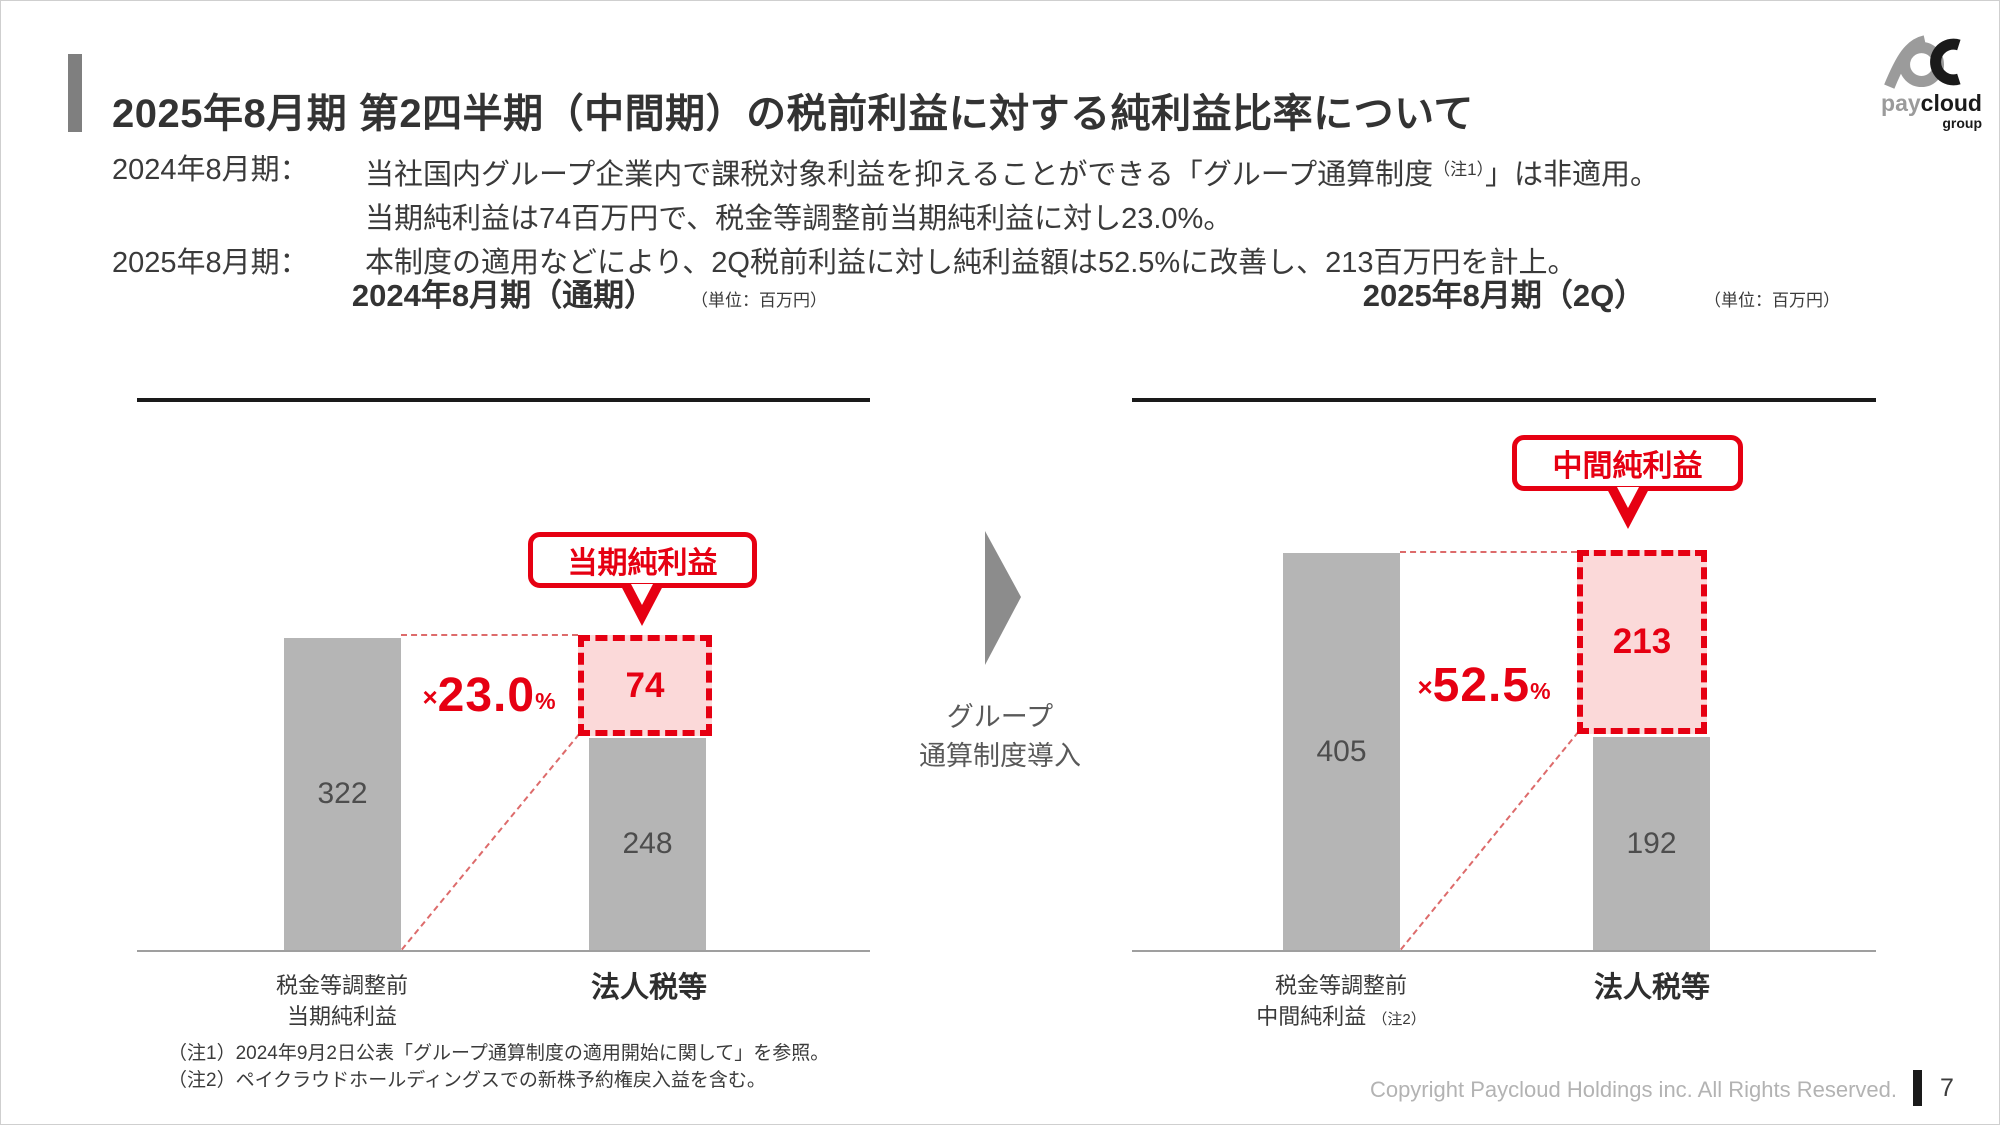  What do you see at coordinates (1917, 1088) in the screenshot?
I see `page-number-separator` at bounding box center [1917, 1088].